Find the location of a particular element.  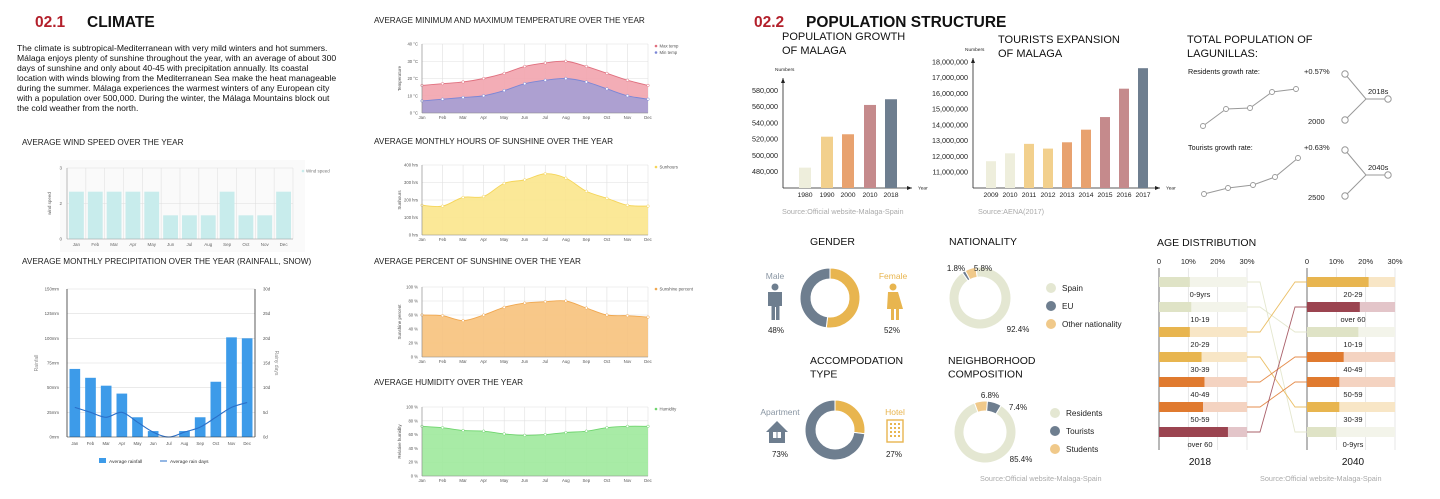

slice-label: Apartment is located at coordinates (780, 412).